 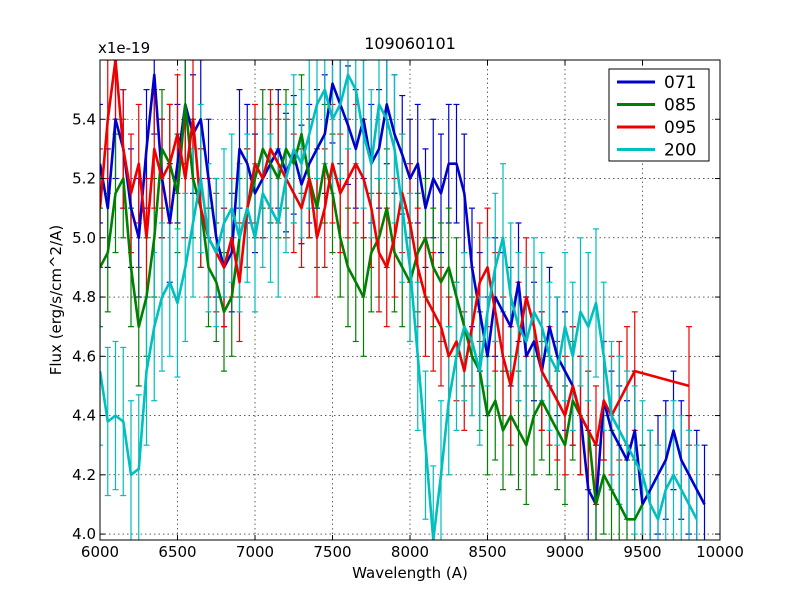 What do you see at coordinates (84, 475) in the screenshot?
I see `y-tick-label: 4.2` at bounding box center [84, 475].